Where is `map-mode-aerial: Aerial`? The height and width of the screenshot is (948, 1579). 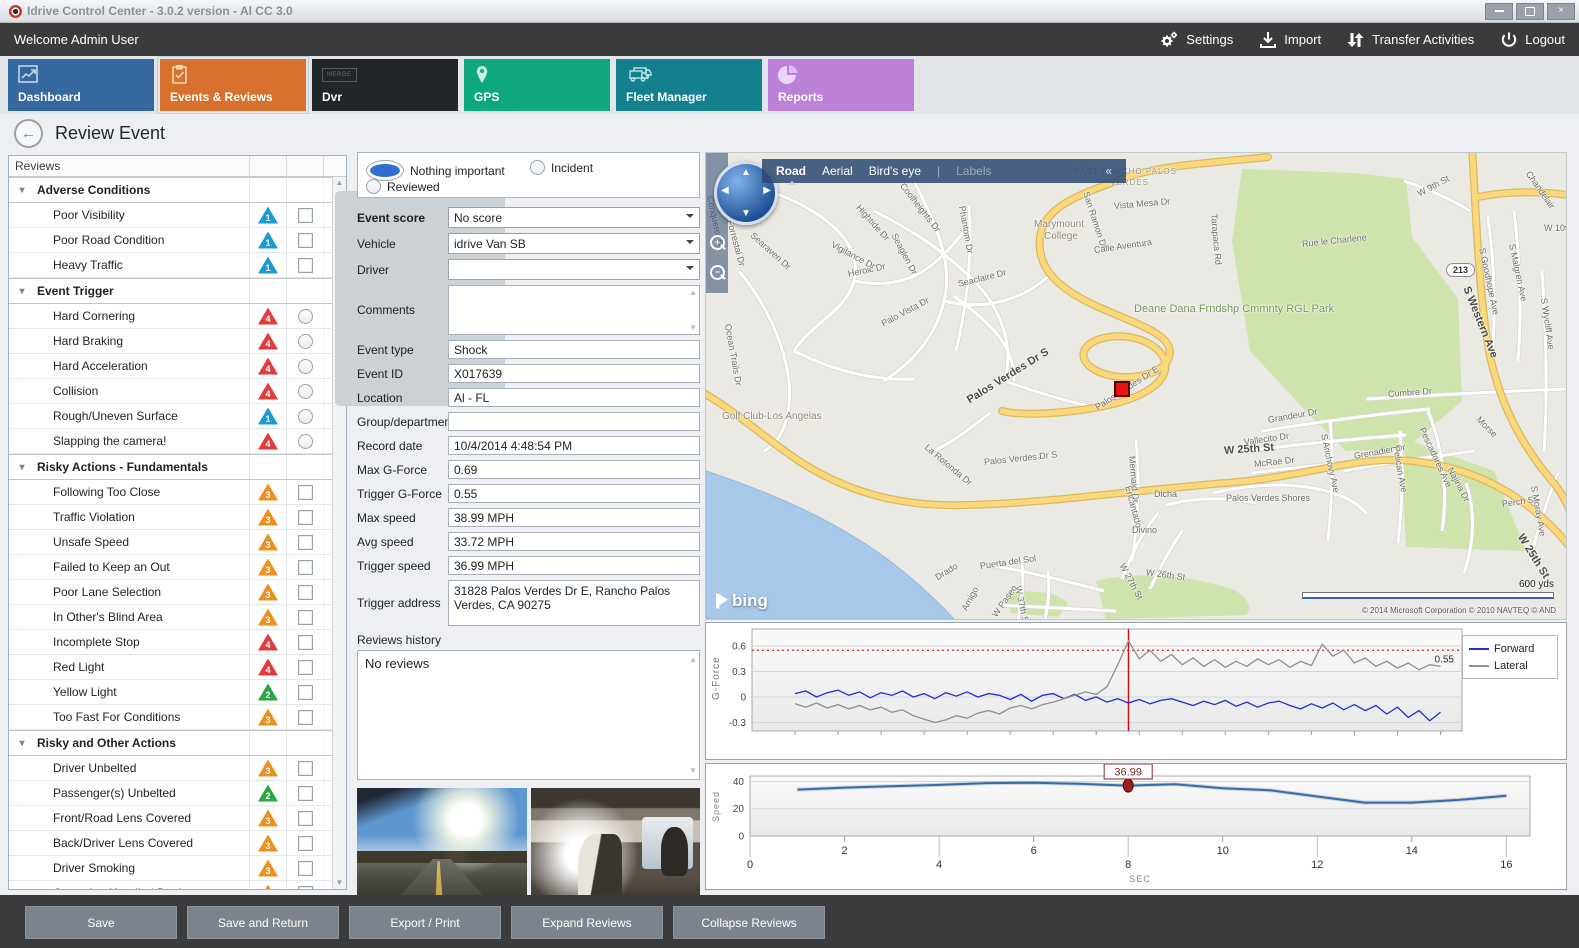
map-mode-aerial: Aerial is located at coordinates (837, 171).